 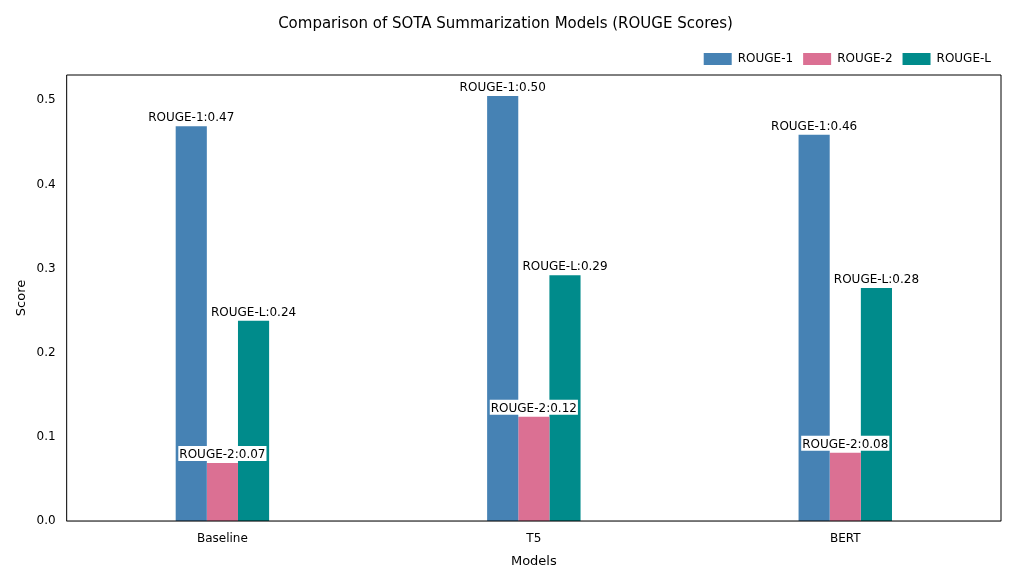 What do you see at coordinates (46, 267) in the screenshot?
I see `y-tick-label: 0.3` at bounding box center [46, 267].